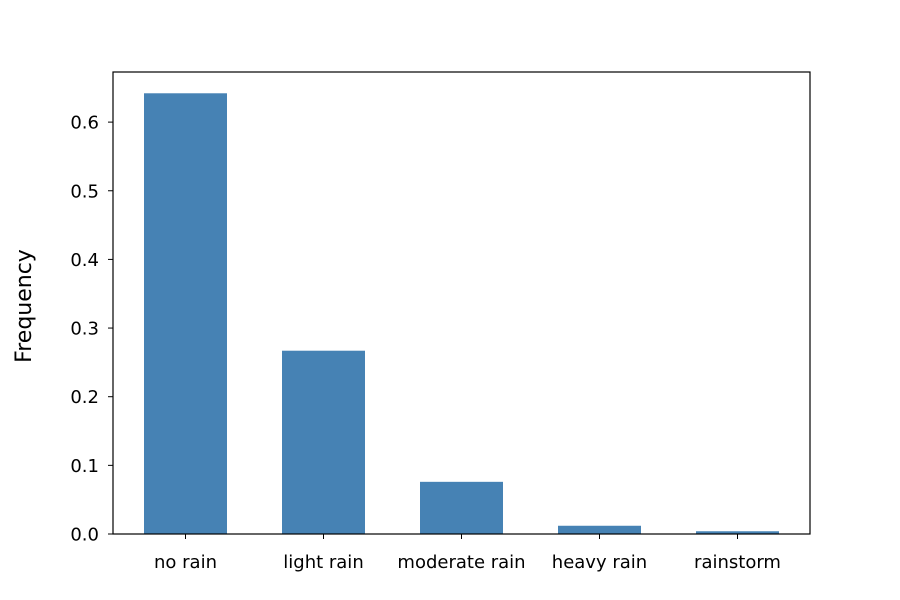 Image resolution: width=900 pixels, height=600 pixels. I want to click on y-tick-label: 0.3, so click(84, 329).